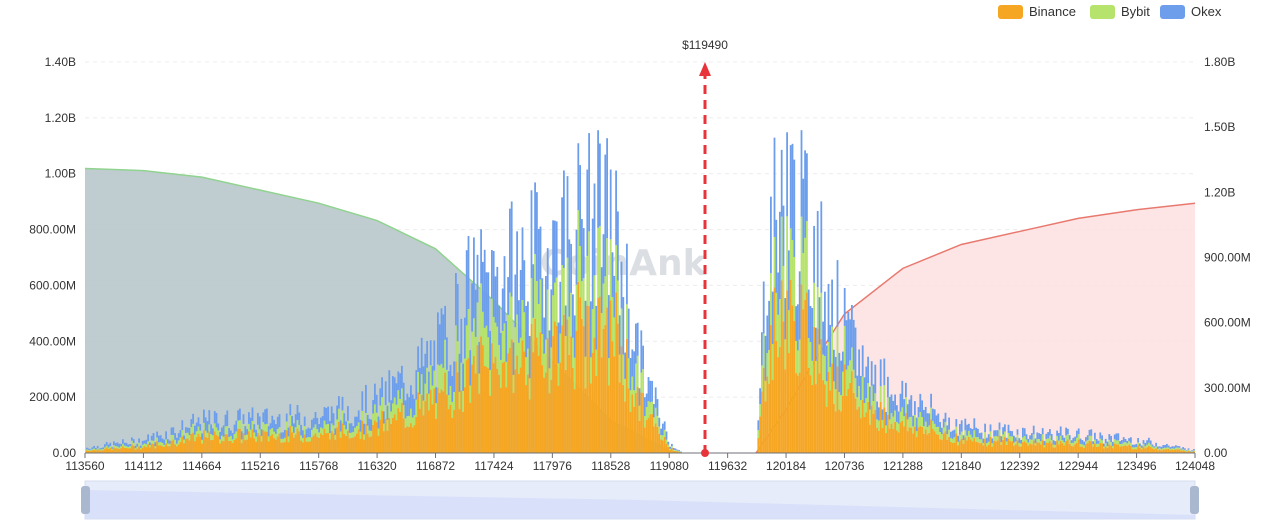 This screenshot has width=1280, height=526. I want to click on zoom-slider, so click(640, 500).